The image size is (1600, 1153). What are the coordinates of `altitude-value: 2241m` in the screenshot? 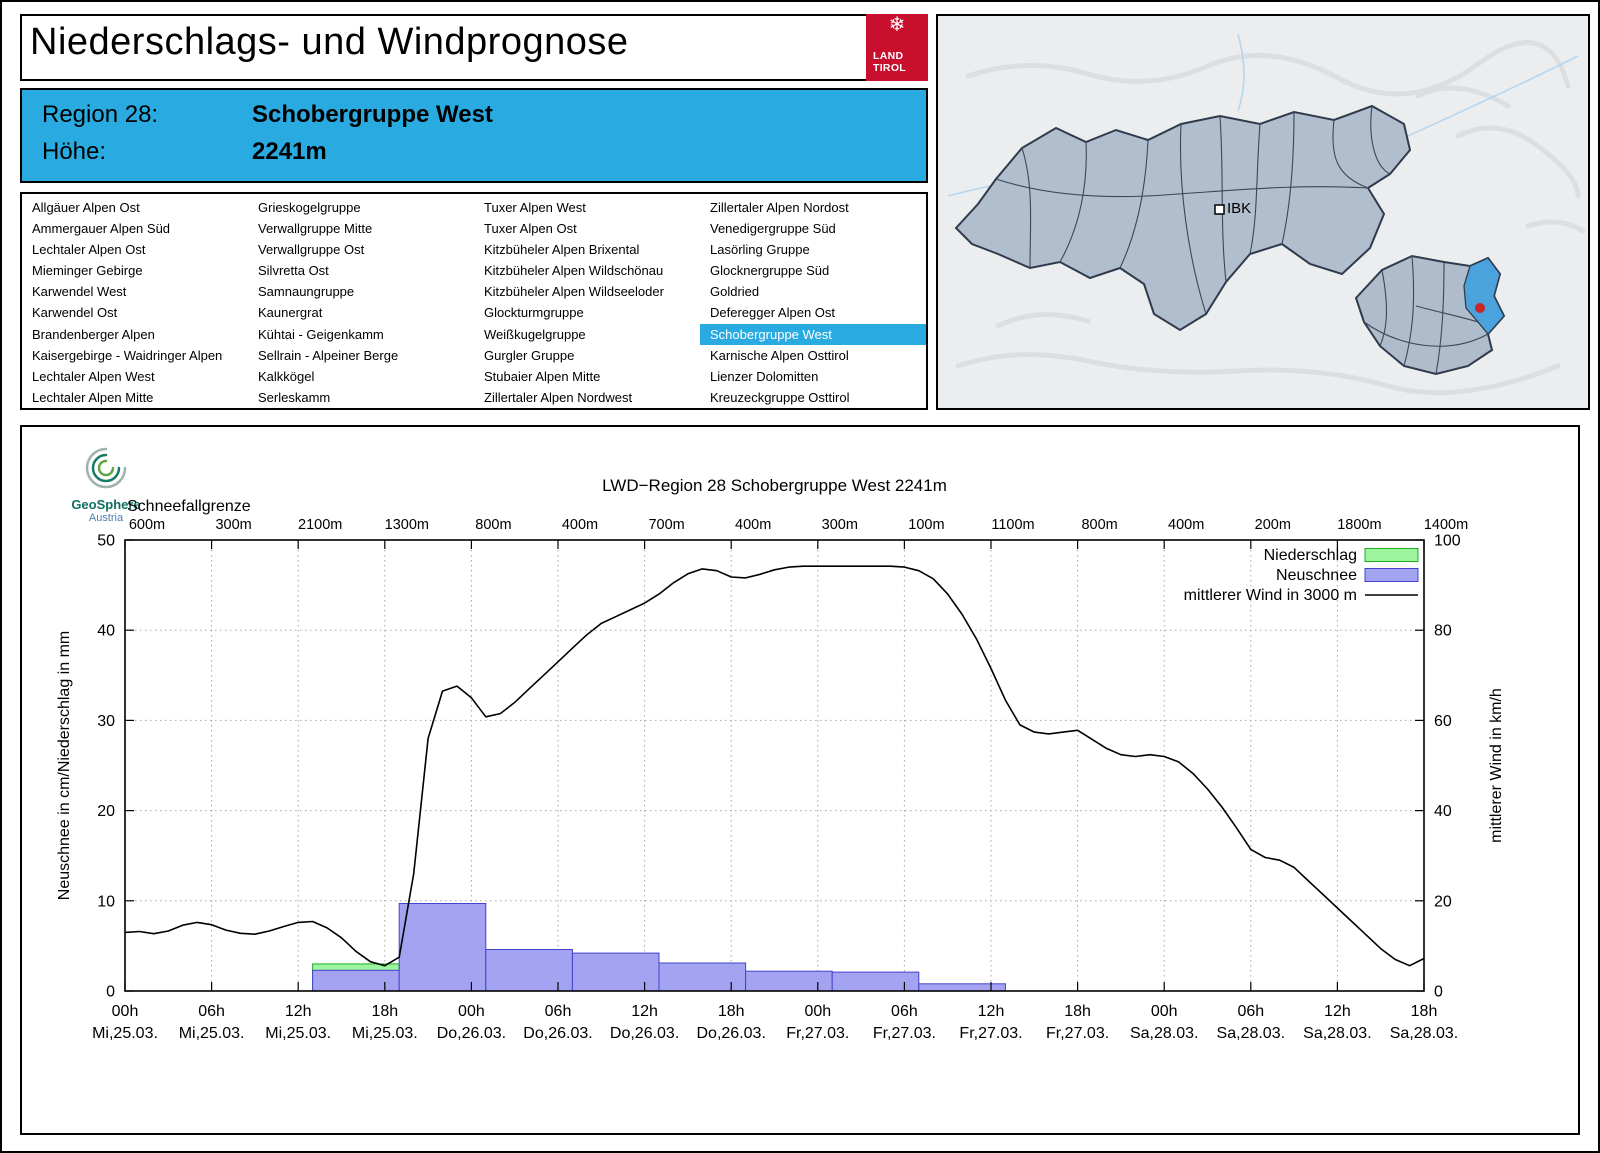 It's located at (289, 151).